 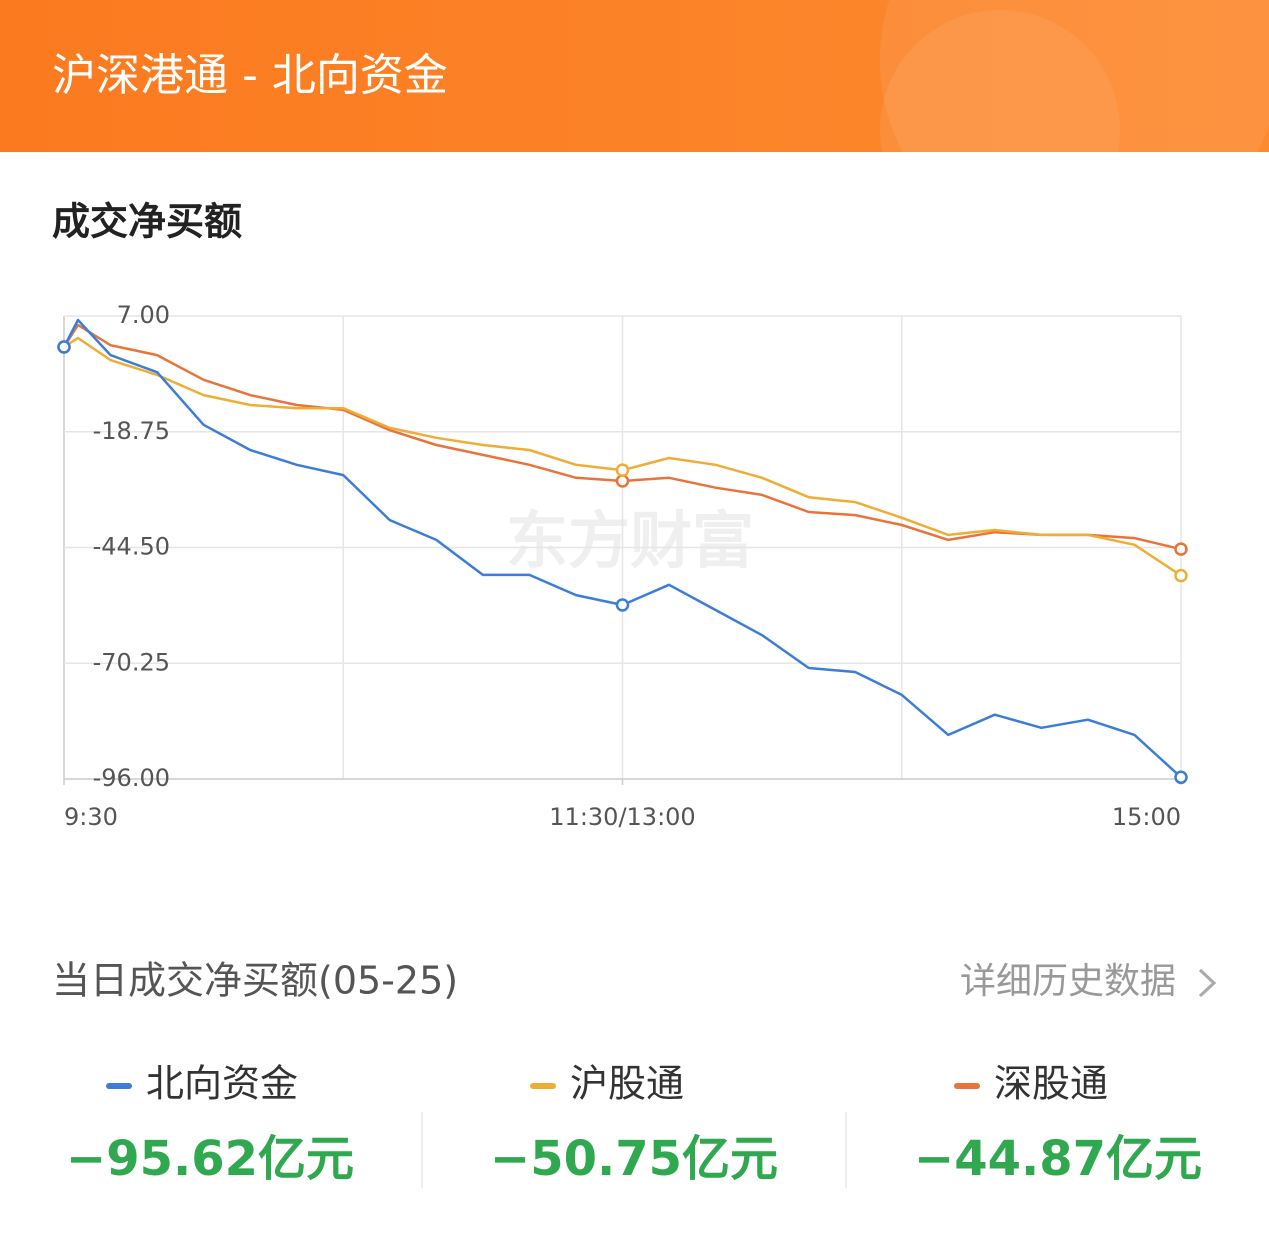 I want to click on y-tick-label: -96.00, so click(x=131, y=778).